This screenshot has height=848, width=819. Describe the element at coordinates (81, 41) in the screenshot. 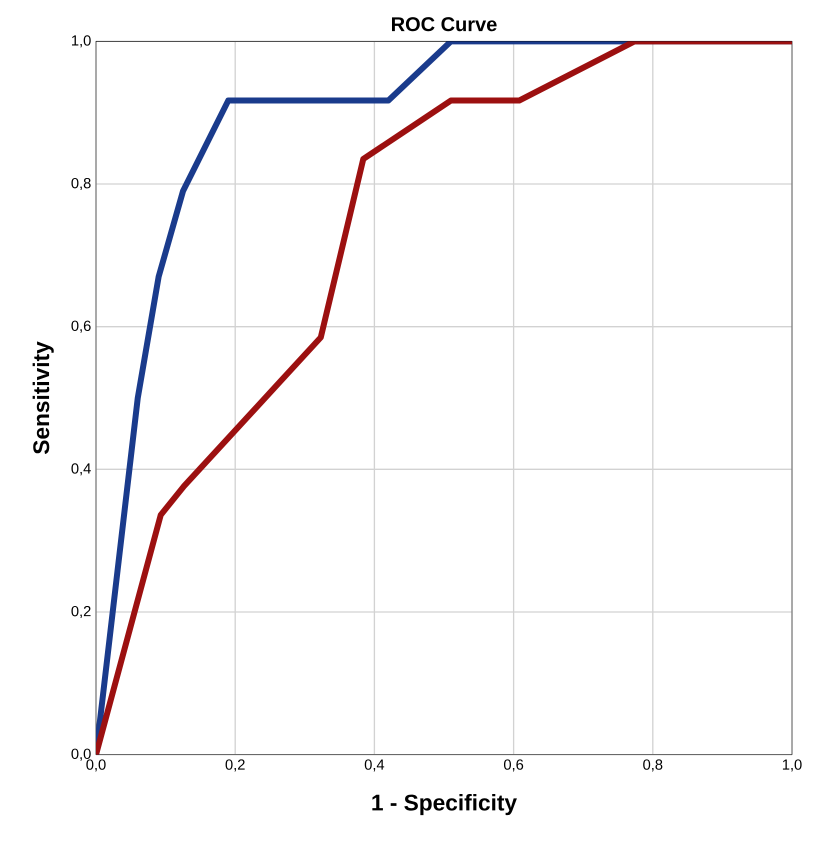

I see `y-tick-label: 1,0` at that location.